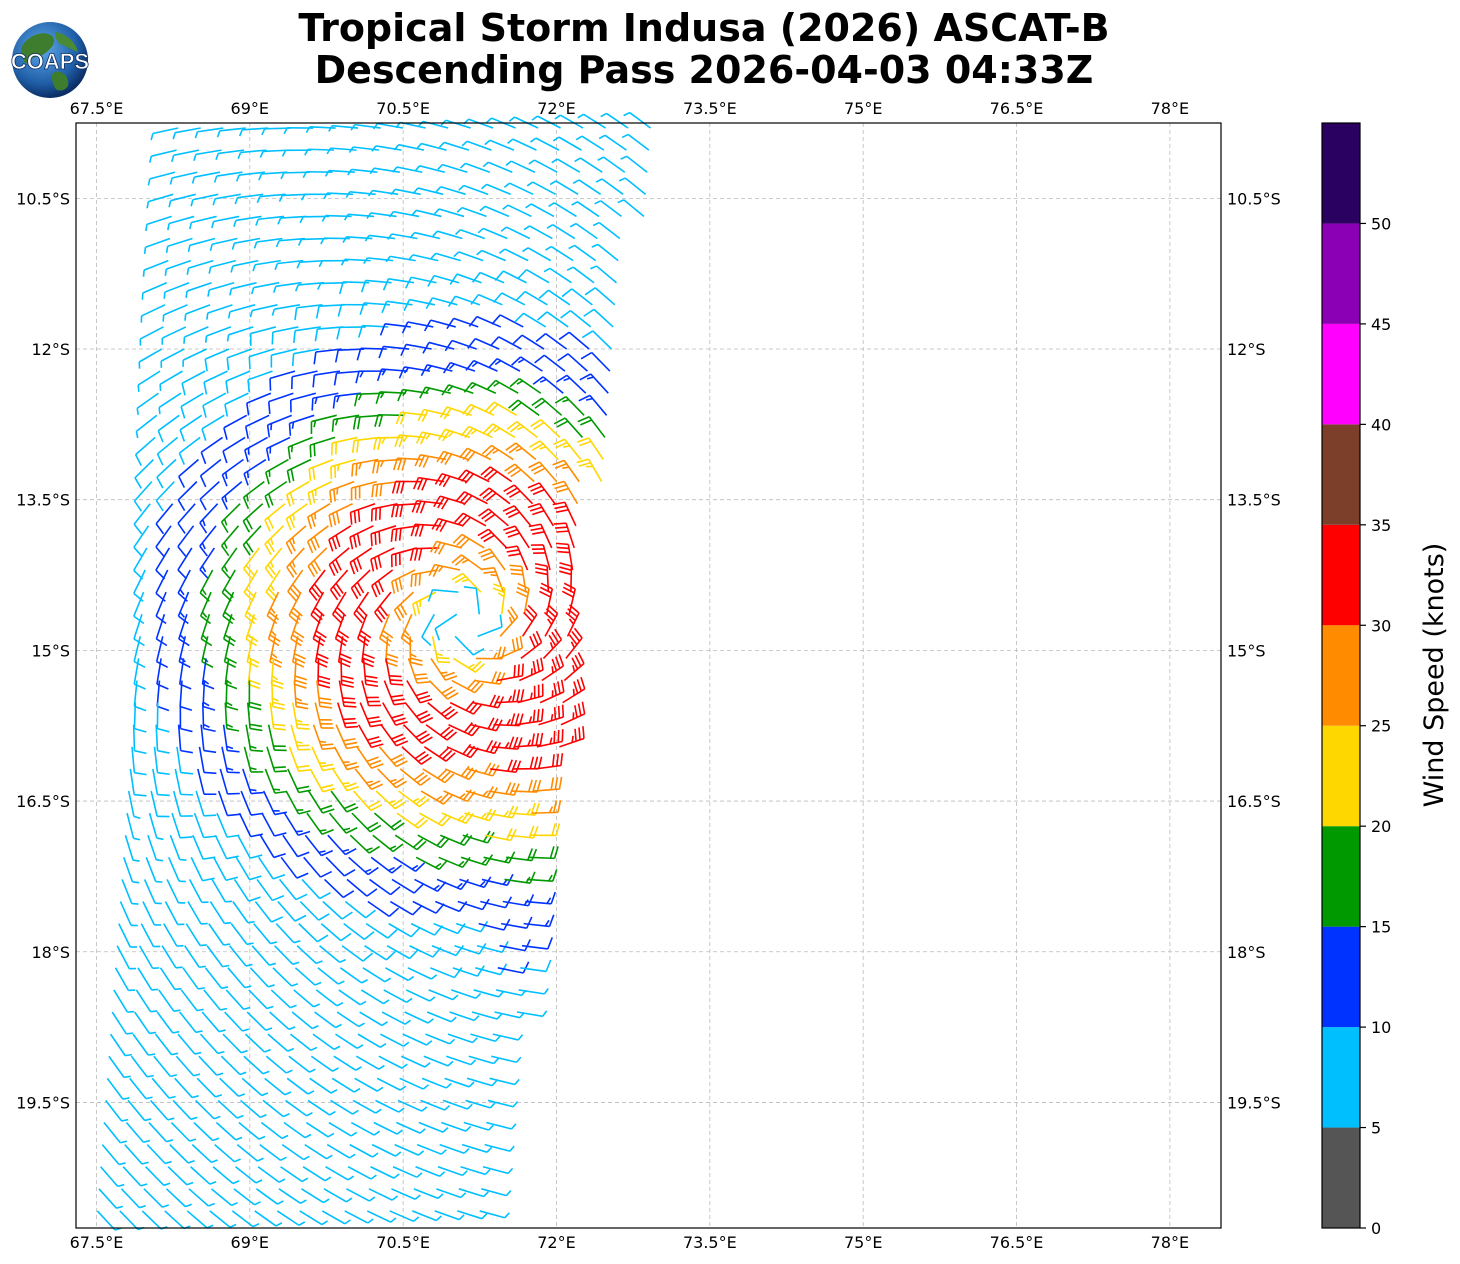 The height and width of the screenshot is (1264, 1460). I want to click on colorbar-segment, so click(1341, 977).